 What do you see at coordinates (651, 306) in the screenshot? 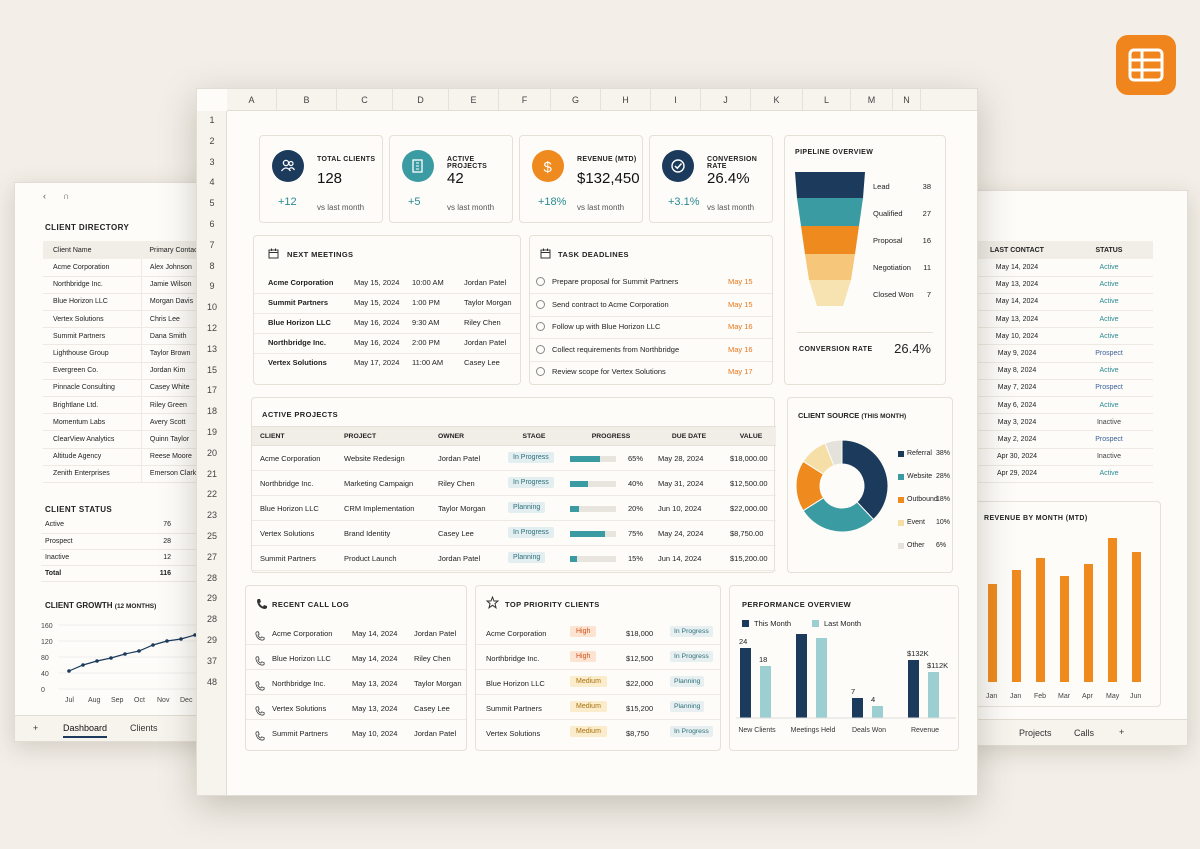
I see `task-row: Send contract to Acme Corporation May 15` at bounding box center [651, 306].